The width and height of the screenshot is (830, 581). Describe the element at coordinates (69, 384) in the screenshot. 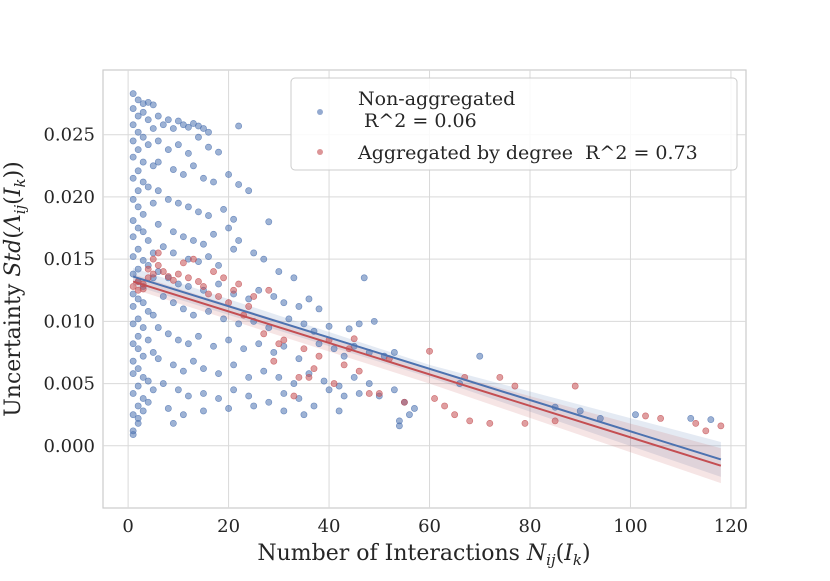

I see `y-tick-label: 0.005` at that location.